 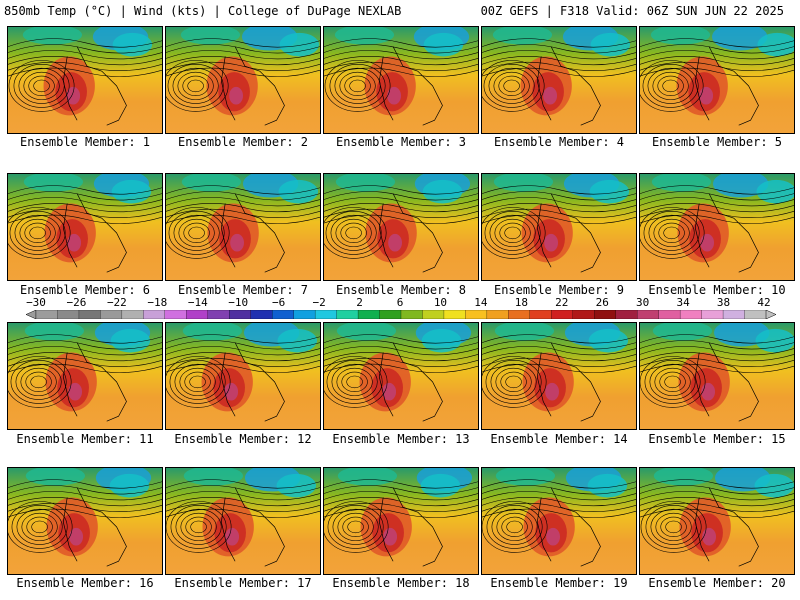 What do you see at coordinates (36, 302) in the screenshot?
I see `colorbar-tick-label: −30` at bounding box center [36, 302].